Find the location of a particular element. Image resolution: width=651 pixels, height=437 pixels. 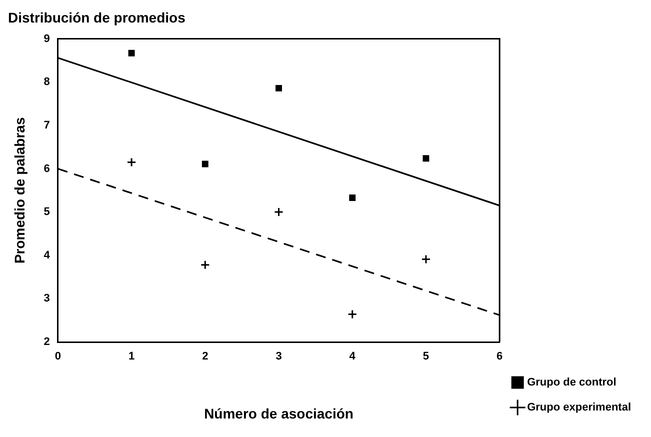

y-tick-label: 7 is located at coordinates (47, 125).